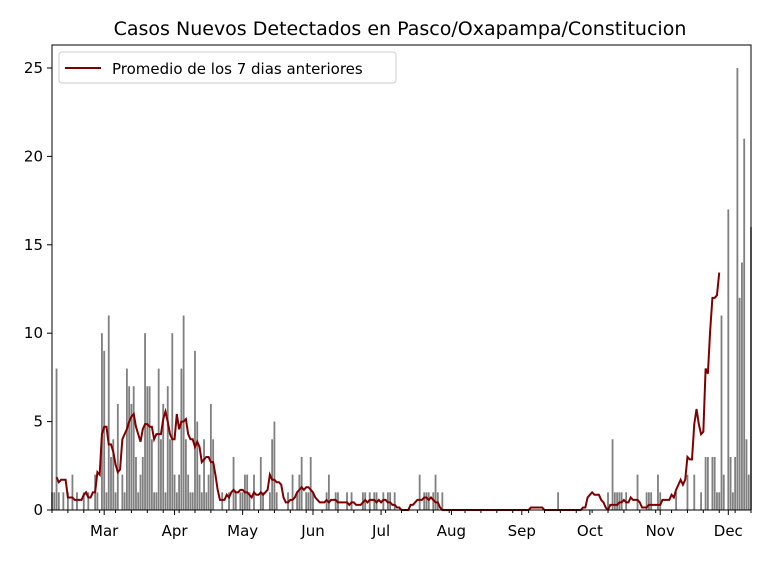  What do you see at coordinates (38, 289) in the screenshot?
I see `y-axis: 0 5 10 15 20 25` at bounding box center [38, 289].